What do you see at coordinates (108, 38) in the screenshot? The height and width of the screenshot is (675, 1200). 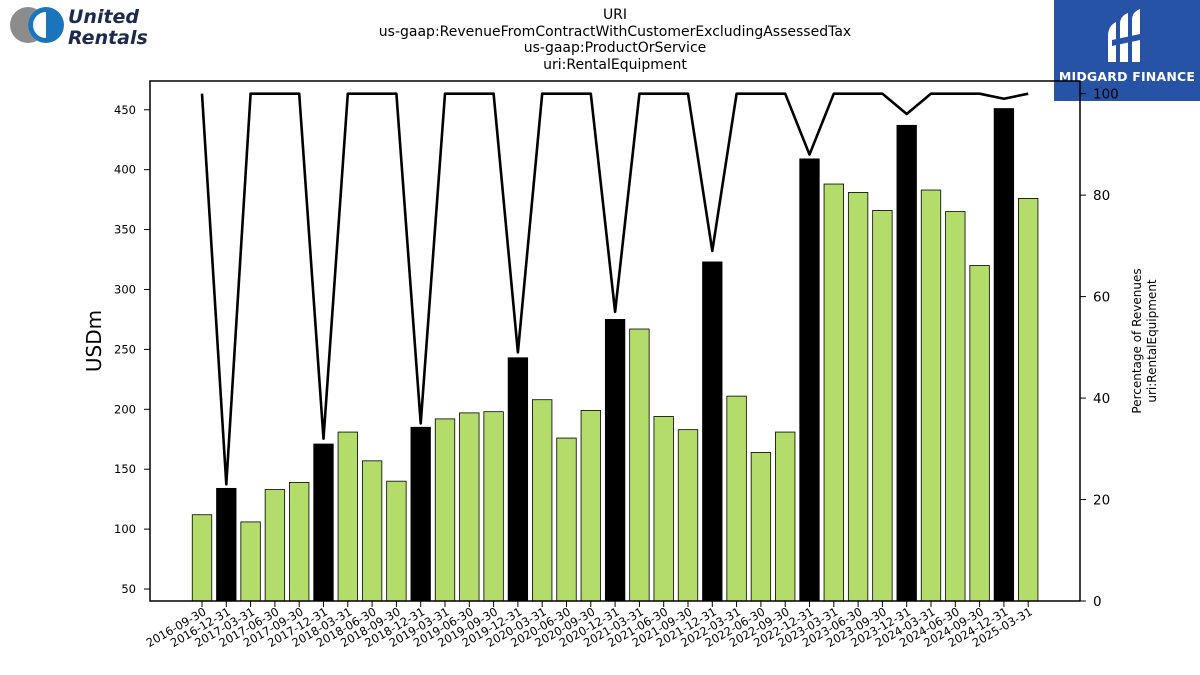 I see `logo-left-line2: Rentals` at bounding box center [108, 38].